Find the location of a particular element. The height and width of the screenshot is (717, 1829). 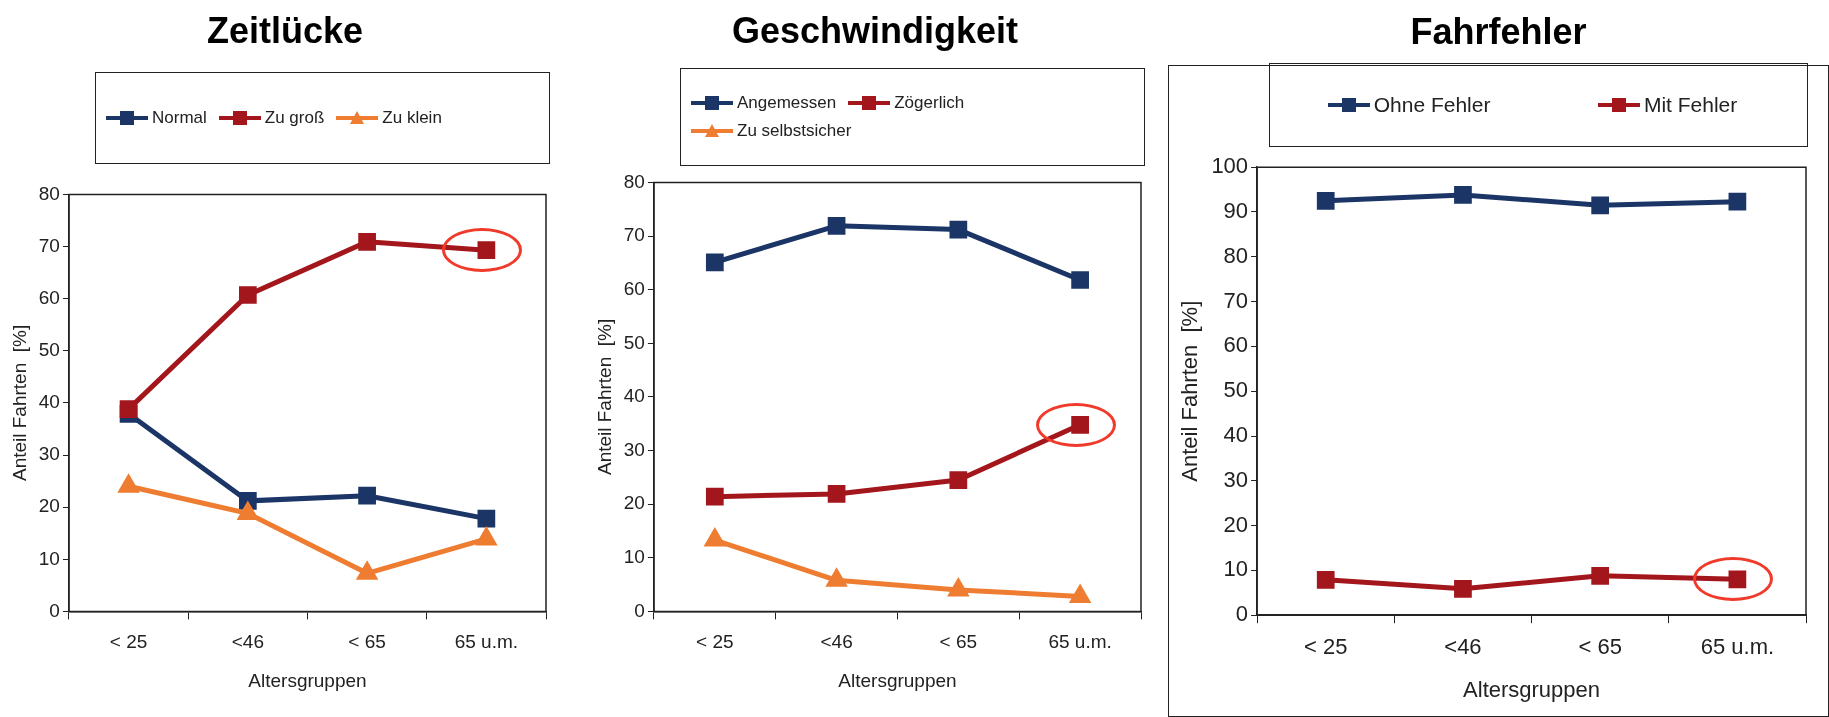

legend-label: Normal is located at coordinates (179, 118).